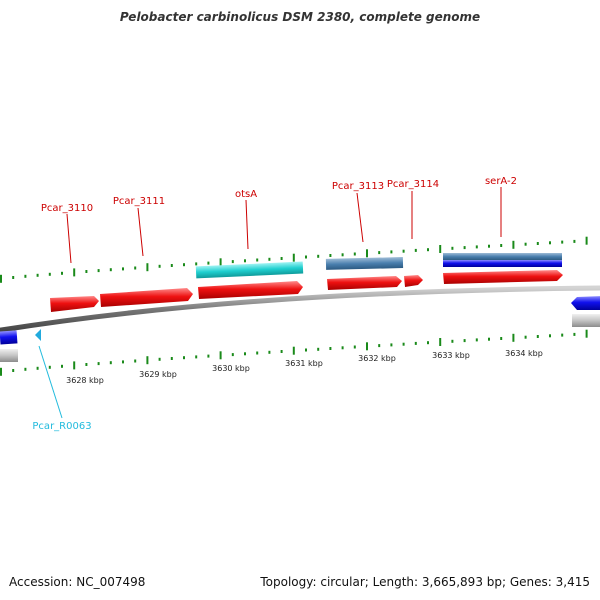 The width and height of the screenshot is (600, 600). Describe the element at coordinates (246, 194) in the screenshot. I see `gene-label-otsa: otsA` at that location.